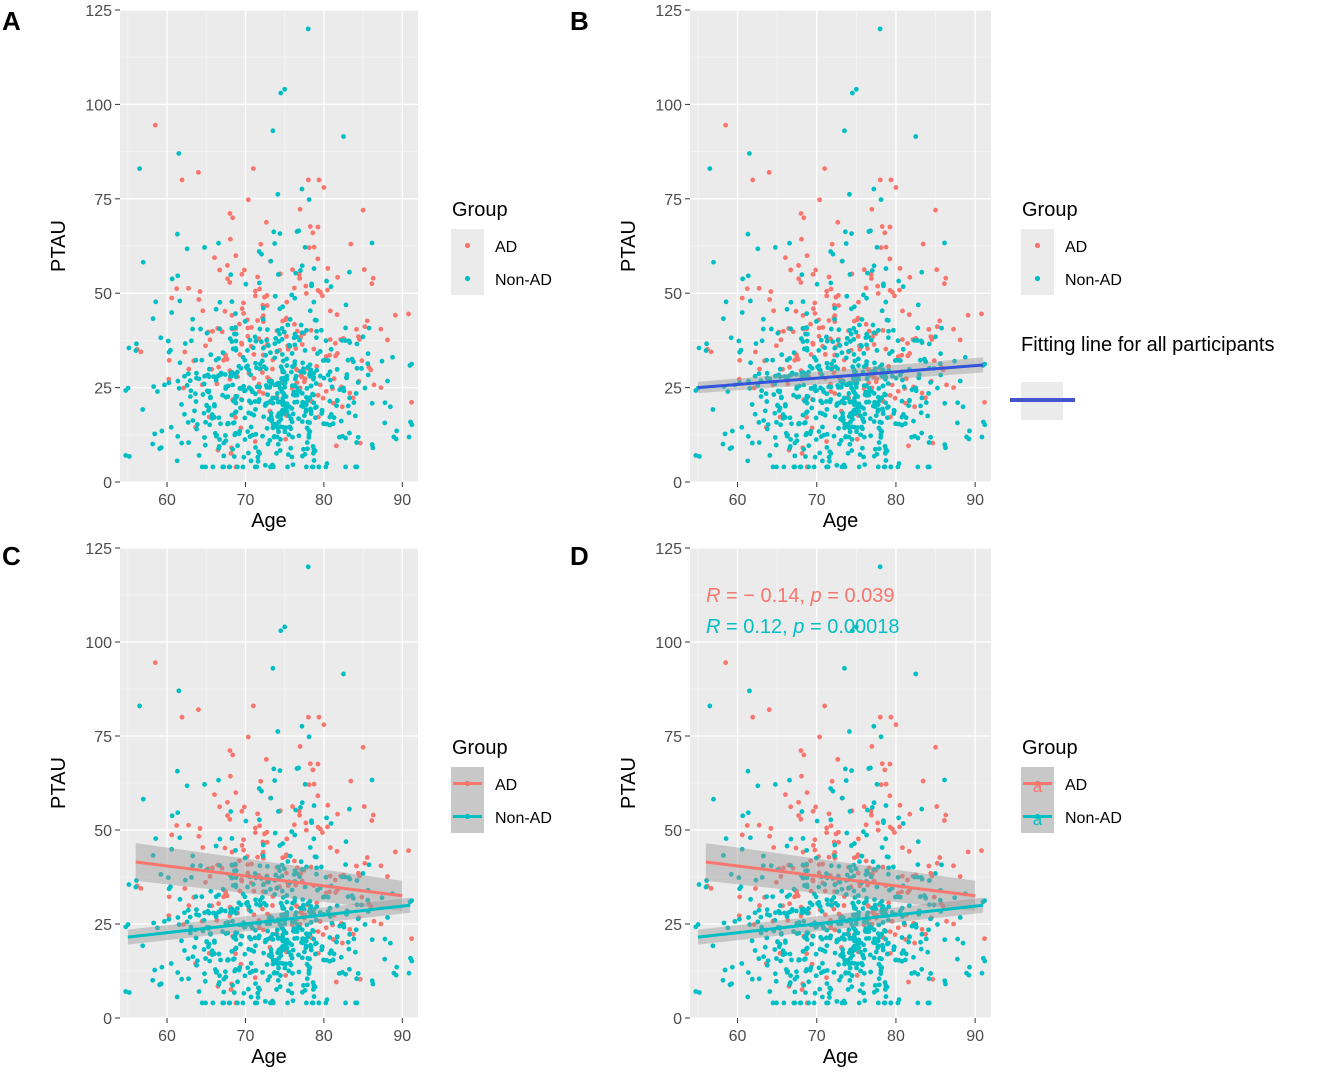  Describe the element at coordinates (803, 627) in the screenshot. I see `stat-annotation-non-ad: R = 0.12, p = 0.00018` at that location.